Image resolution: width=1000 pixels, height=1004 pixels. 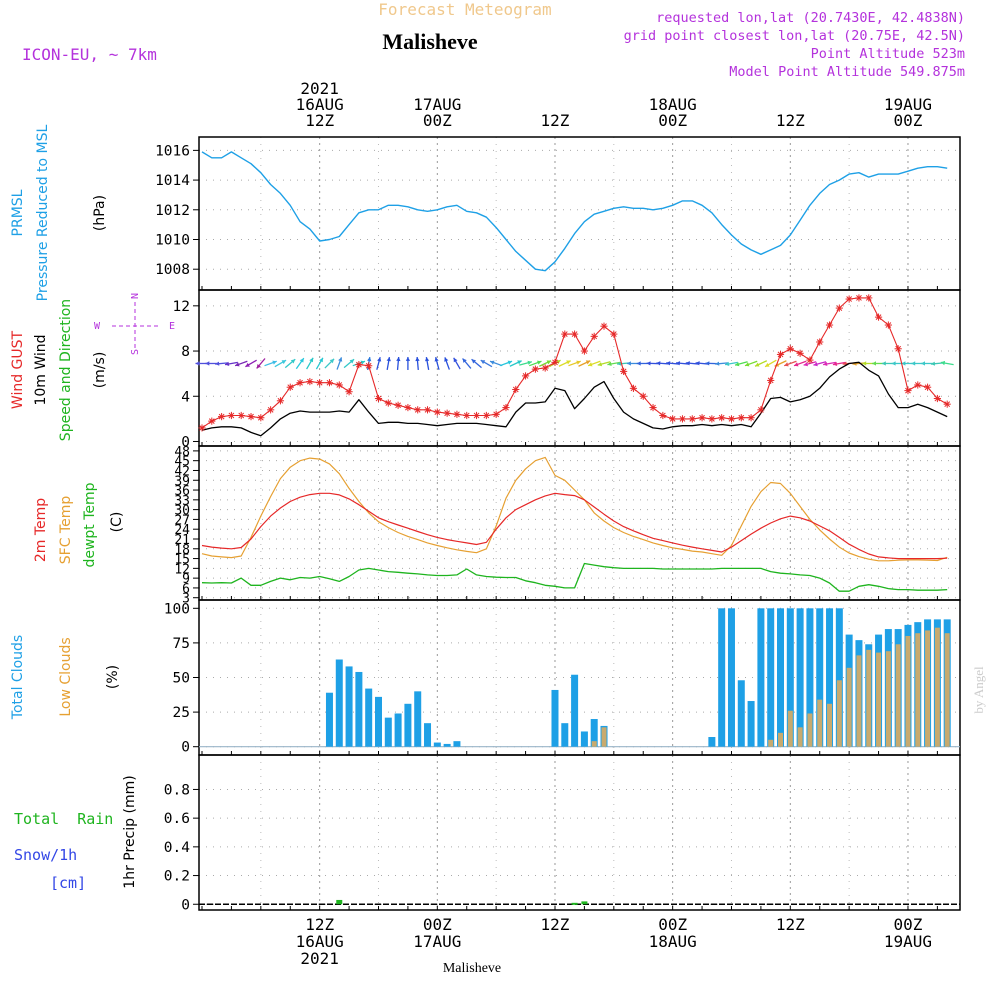 I want to click on wind-10m-line, so click(x=574, y=399).